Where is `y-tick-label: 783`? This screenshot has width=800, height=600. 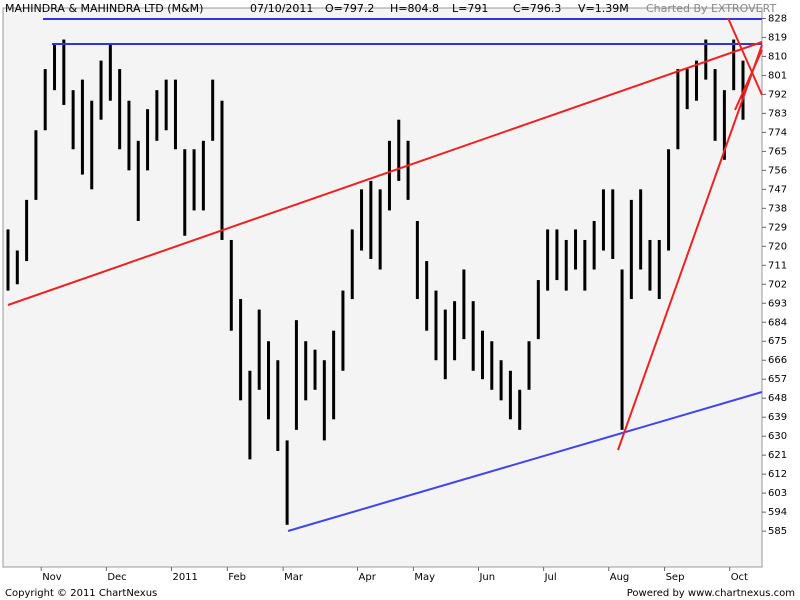
y-tick-label: 783 is located at coordinates (777, 113).